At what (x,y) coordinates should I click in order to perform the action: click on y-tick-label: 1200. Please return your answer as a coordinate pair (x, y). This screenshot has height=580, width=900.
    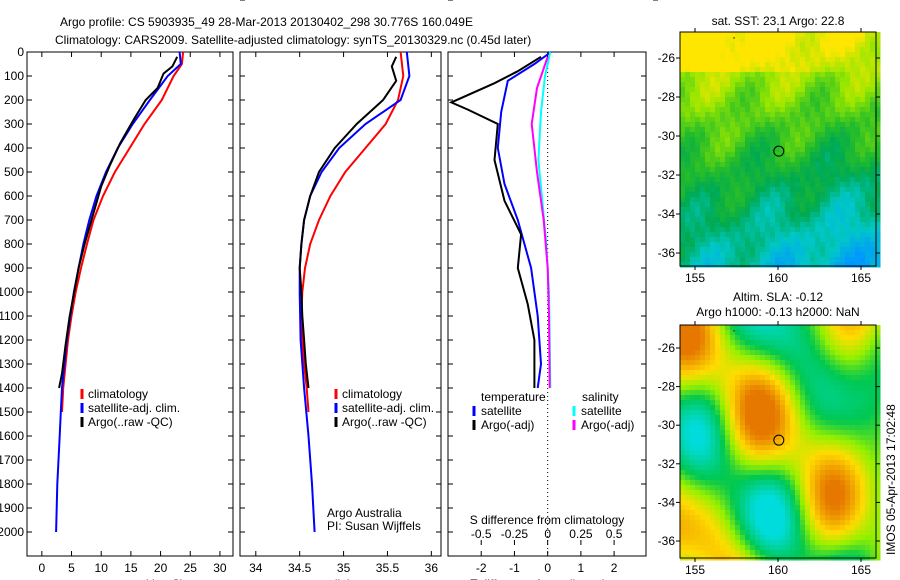
    Looking at the image, I should click on (12, 340).